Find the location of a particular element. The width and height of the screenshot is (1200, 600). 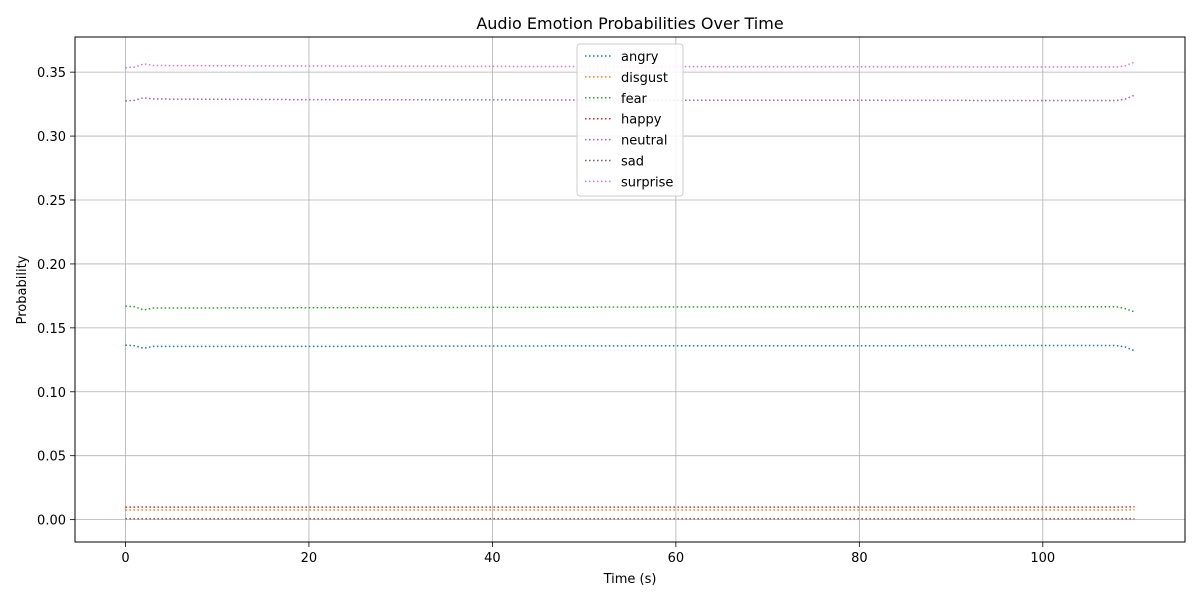

x-axis-ticks: 0 20 40 60 80 100 is located at coordinates (588, 554).